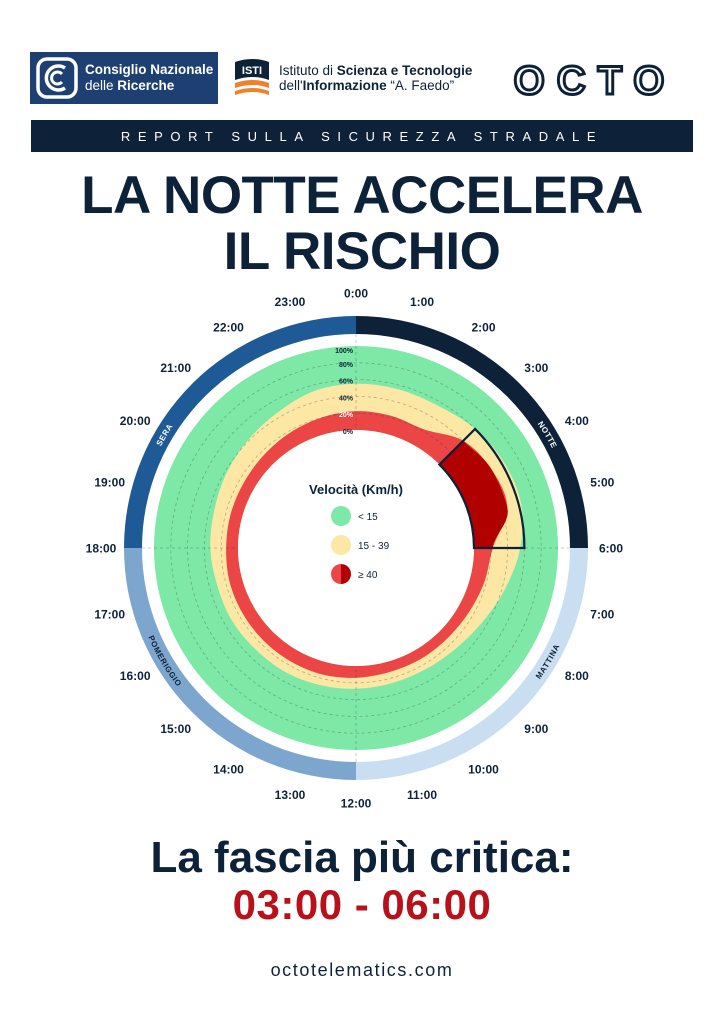 Image resolution: width=724 pixels, height=1024 pixels. Describe the element at coordinates (290, 302) in the screenshot. I see `hour-label: 23:00` at that location.